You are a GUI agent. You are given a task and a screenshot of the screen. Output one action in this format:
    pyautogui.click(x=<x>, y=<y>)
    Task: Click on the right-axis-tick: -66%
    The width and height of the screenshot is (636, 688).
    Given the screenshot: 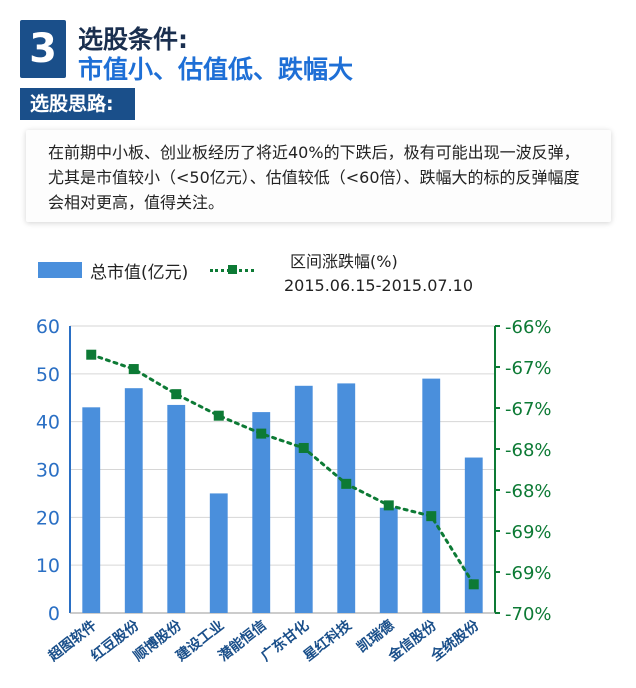 What is the action you would take?
    pyautogui.click(x=528, y=327)
    